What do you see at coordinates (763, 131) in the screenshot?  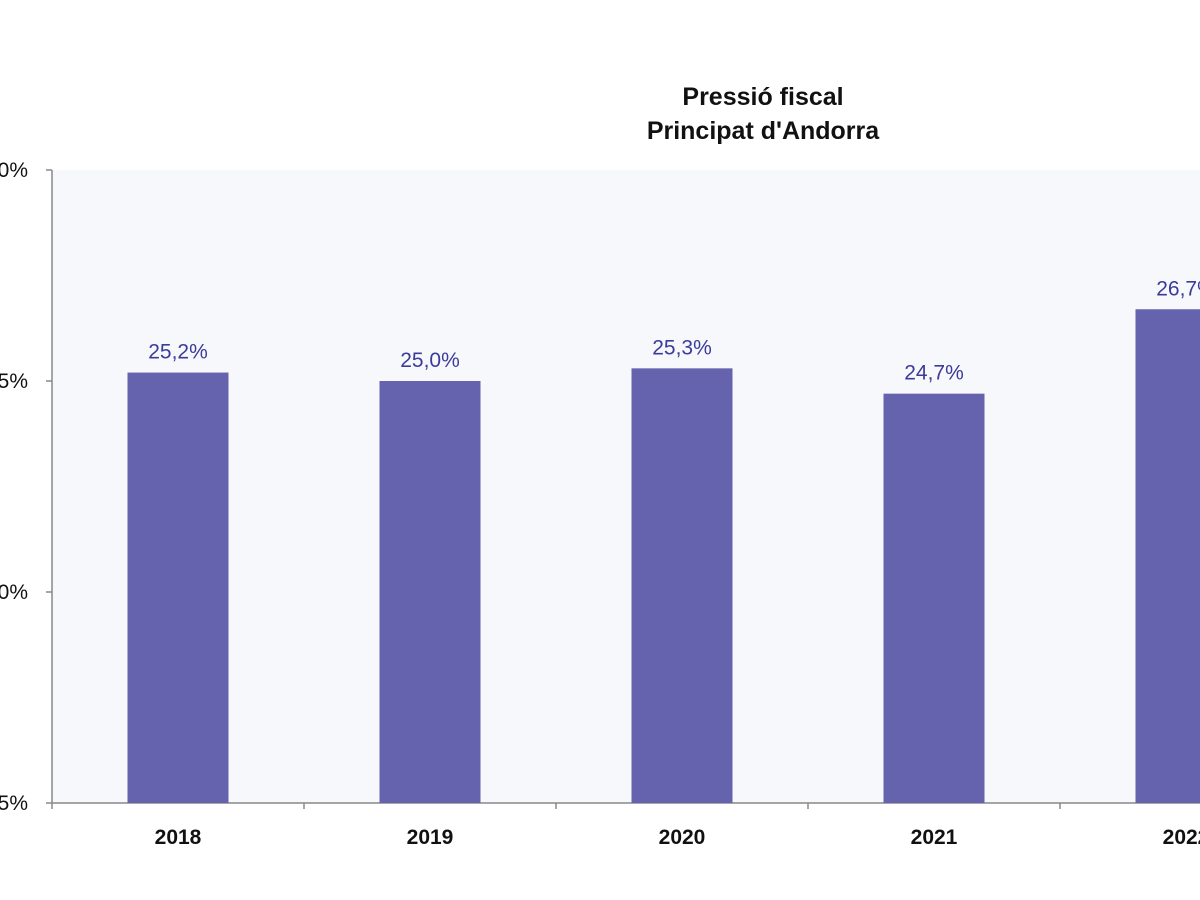 I see `chart-title-line-2: Principat d'Andorra` at bounding box center [763, 131].